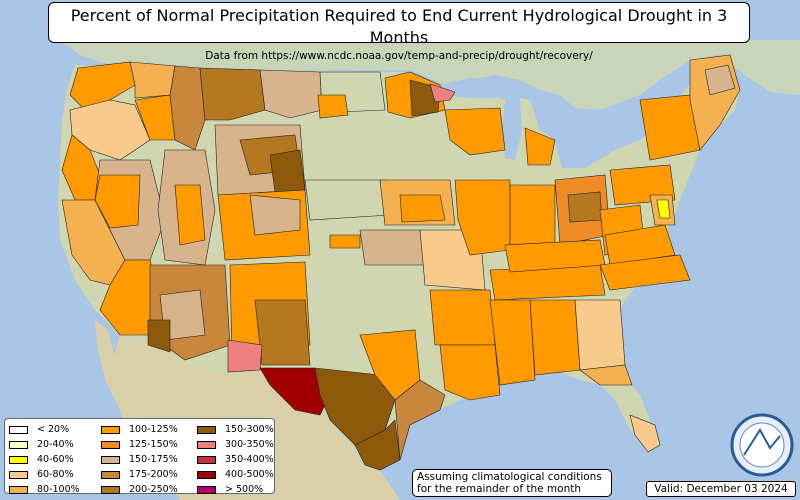 Image resolution: width=800 pixels, height=500 pixels. I want to click on canada-land, so click(430, 75).